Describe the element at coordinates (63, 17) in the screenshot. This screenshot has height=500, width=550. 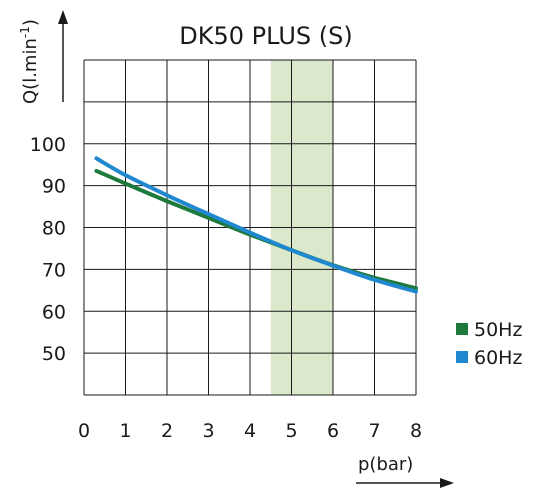
I see `y-axis-arrow-head` at that location.